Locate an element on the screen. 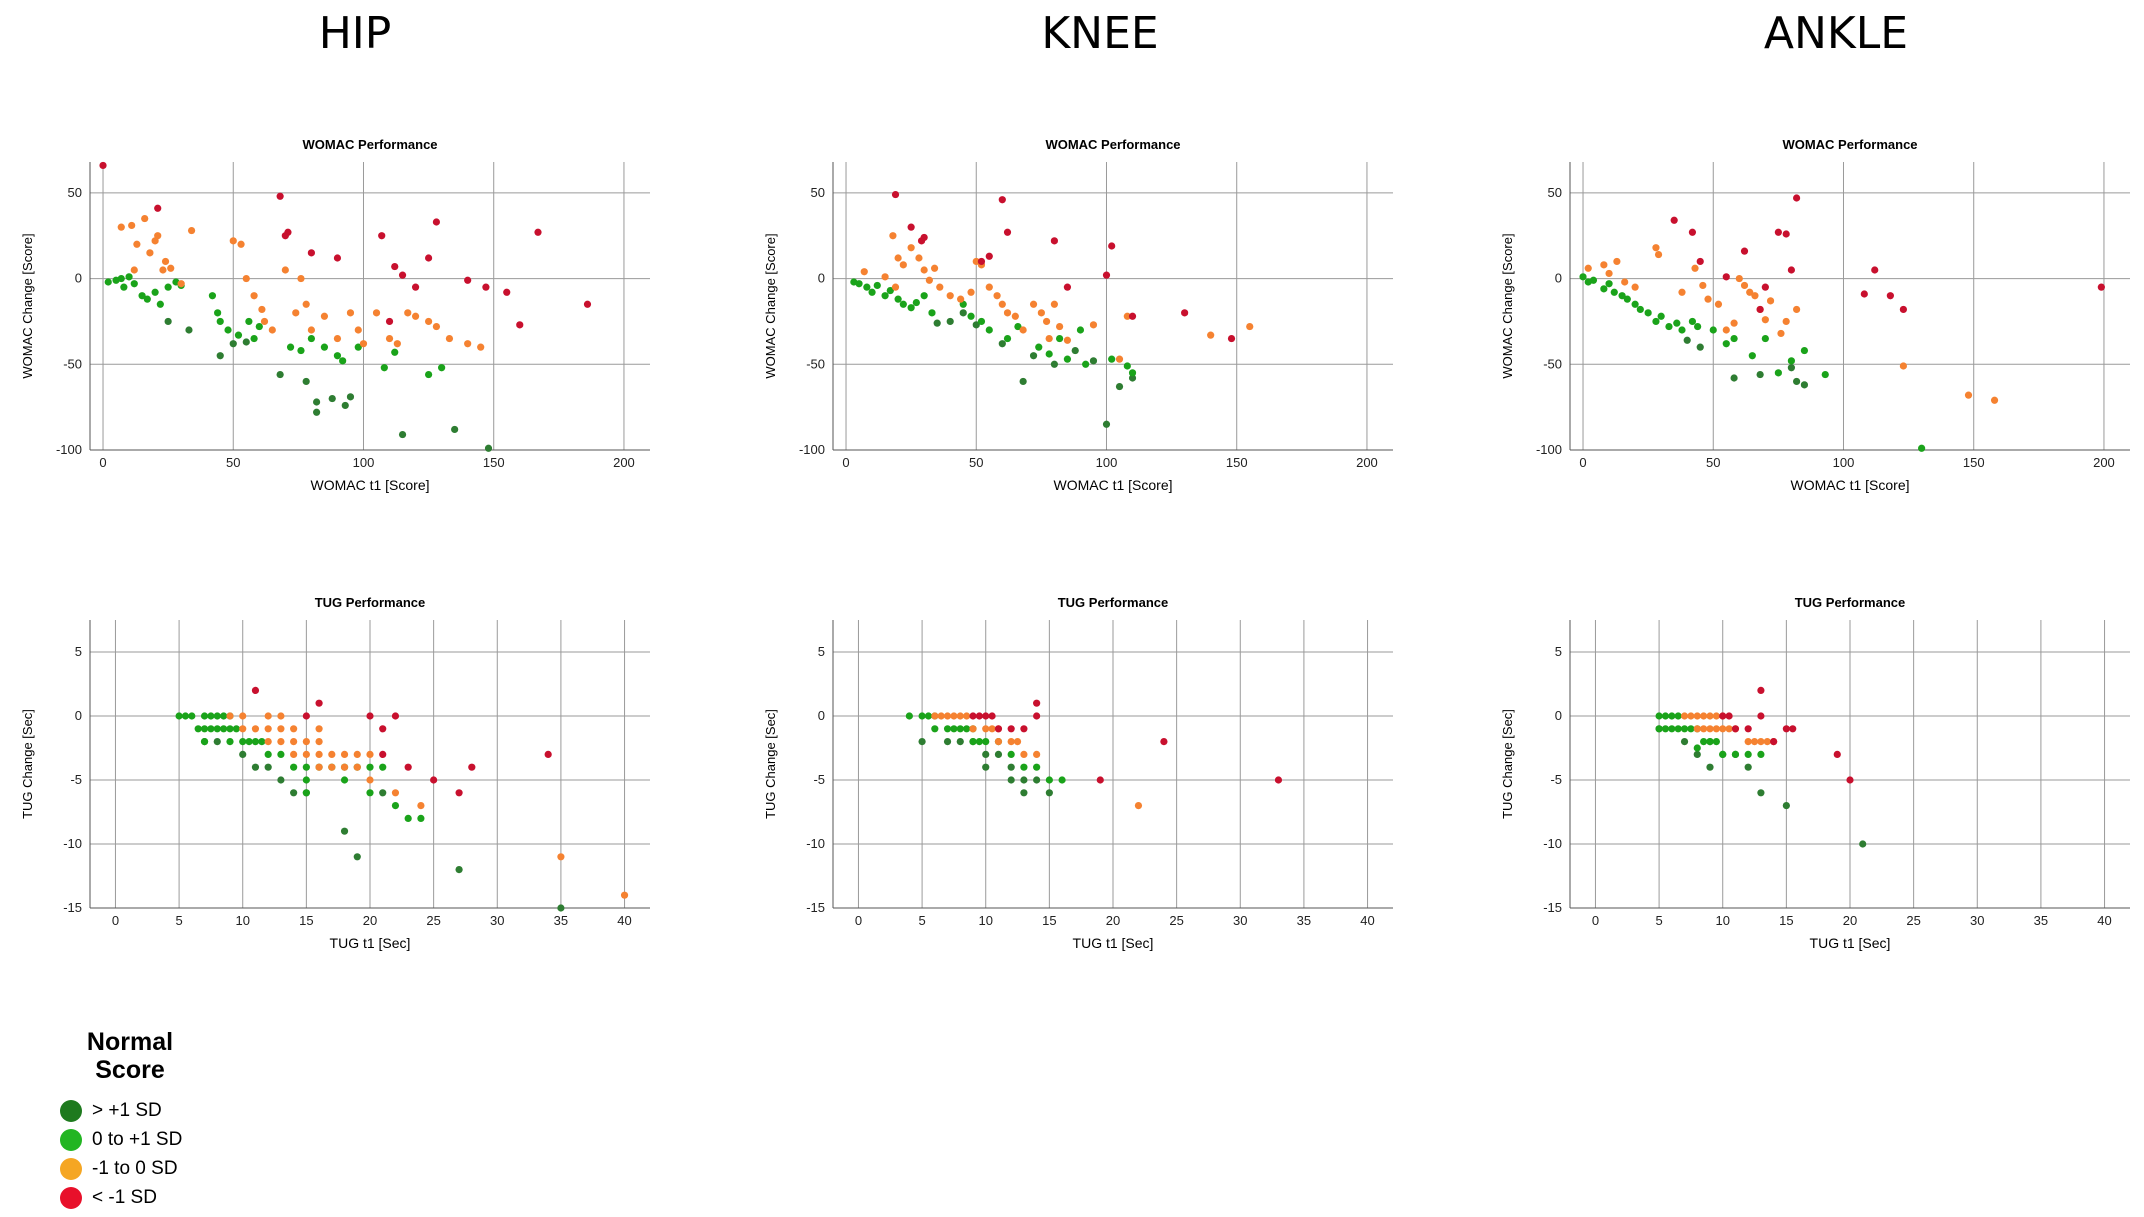 This screenshot has width=2144, height=1217. y-tick-label: -50 is located at coordinates (72, 363).